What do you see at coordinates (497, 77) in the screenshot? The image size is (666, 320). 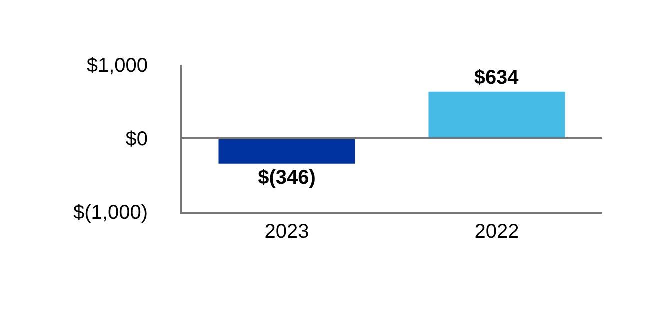 I see `data-label: $634` at bounding box center [497, 77].